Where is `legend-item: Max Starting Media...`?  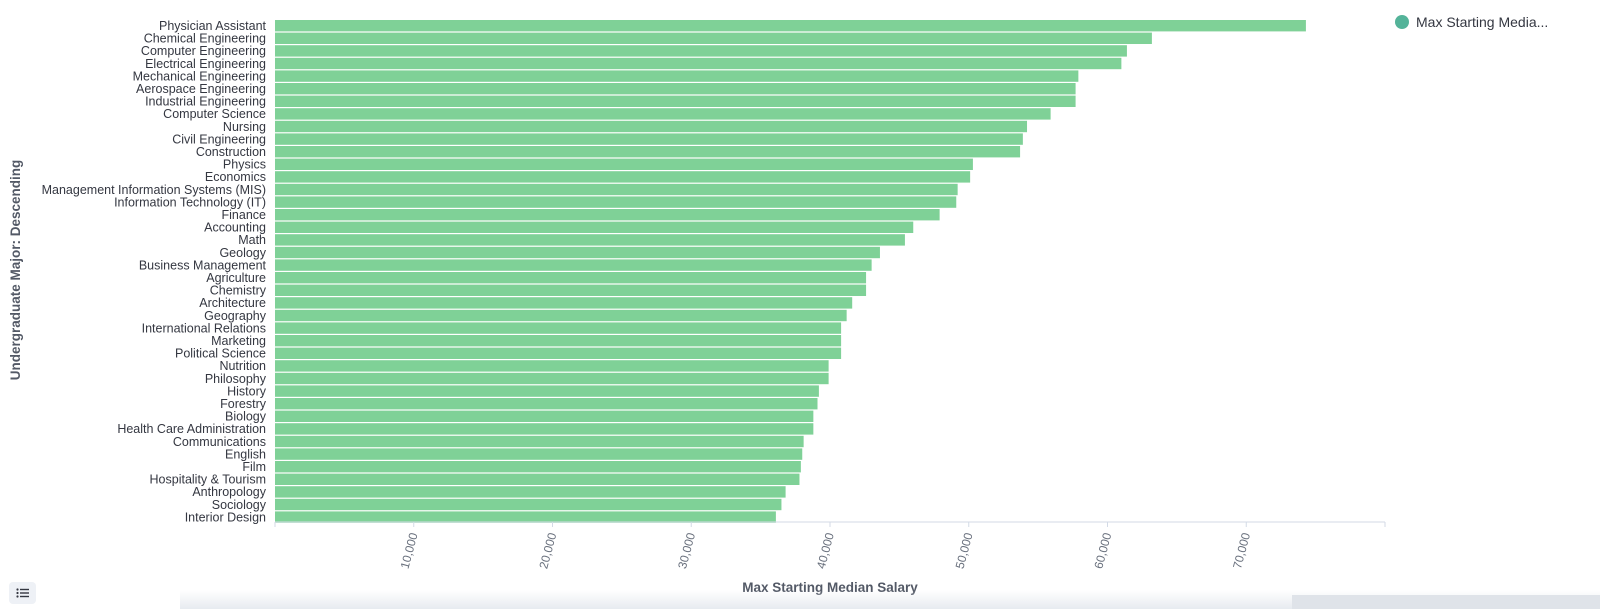 legend-item: Max Starting Media... is located at coordinates (1471, 22).